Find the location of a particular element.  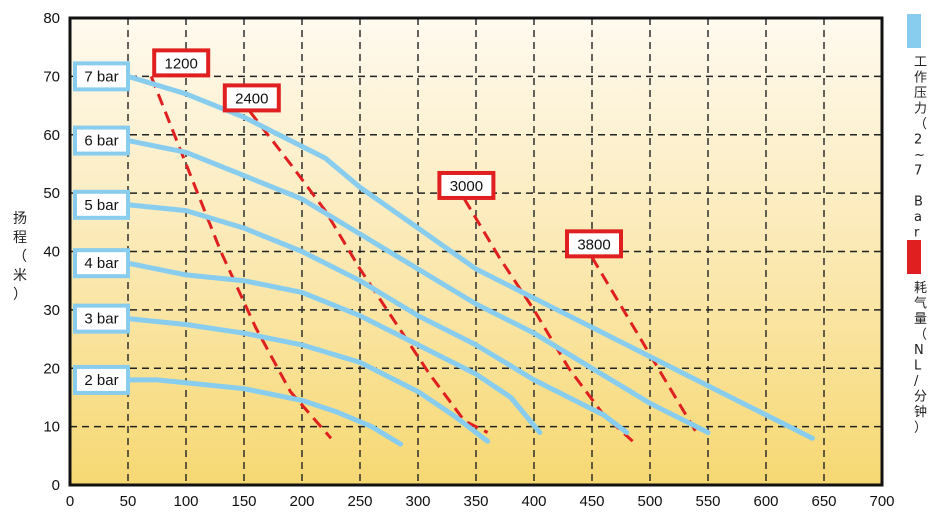

y-tick-label: 30 is located at coordinates (51, 310).